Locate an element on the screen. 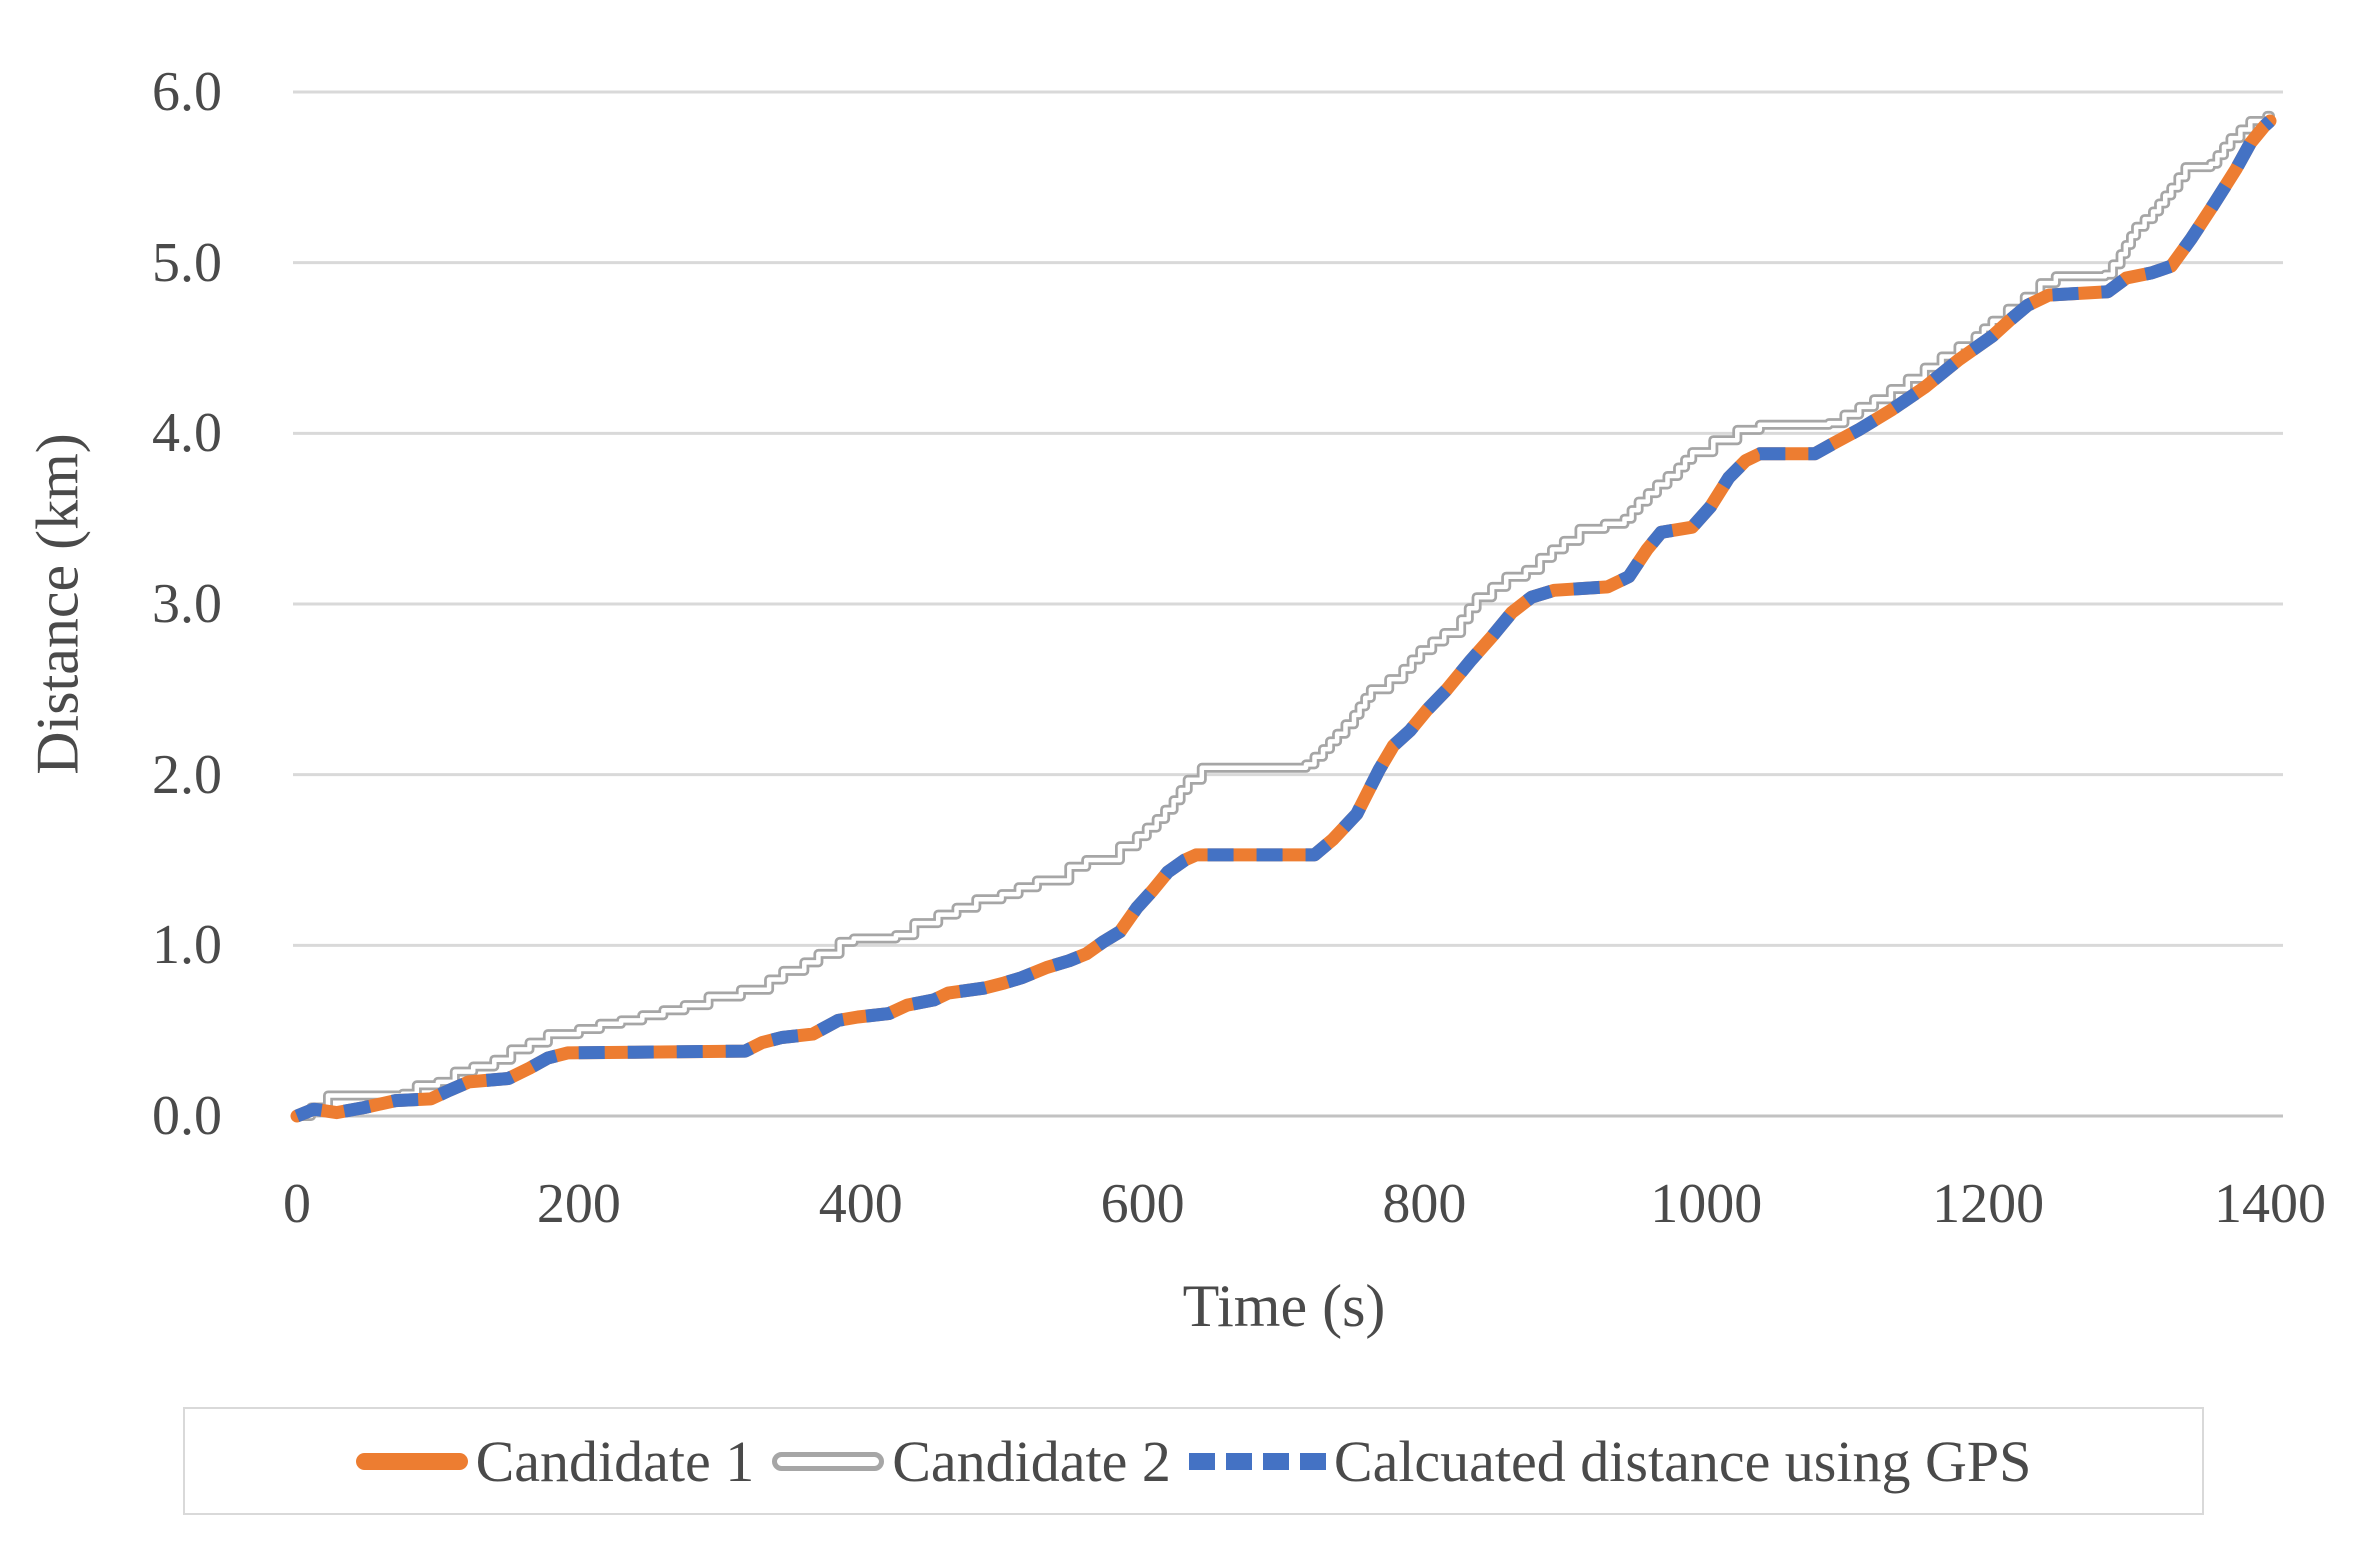  x-tick-label: 800 is located at coordinates (1424, 1204).